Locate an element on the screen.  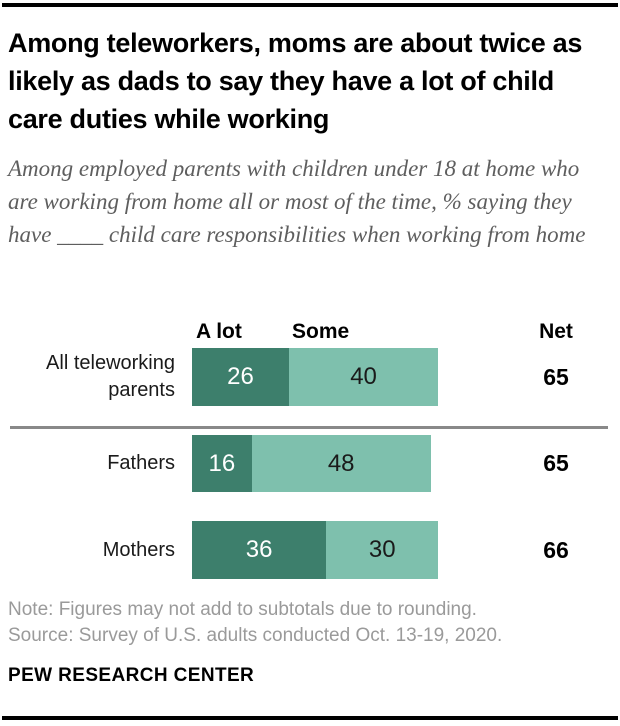
category-label-mothers: Mothers is located at coordinates (138, 549).